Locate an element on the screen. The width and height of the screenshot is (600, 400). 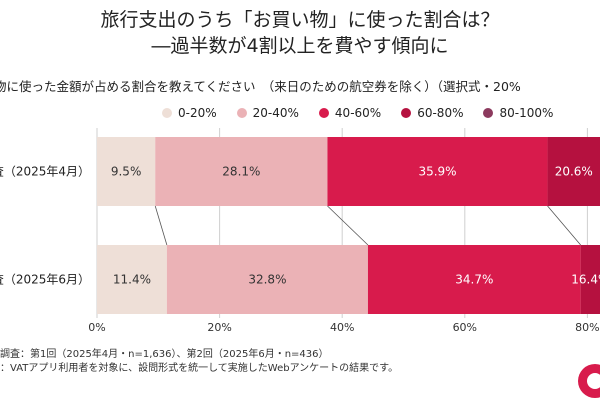
bar-value-label: 28.1% is located at coordinates (241, 172).